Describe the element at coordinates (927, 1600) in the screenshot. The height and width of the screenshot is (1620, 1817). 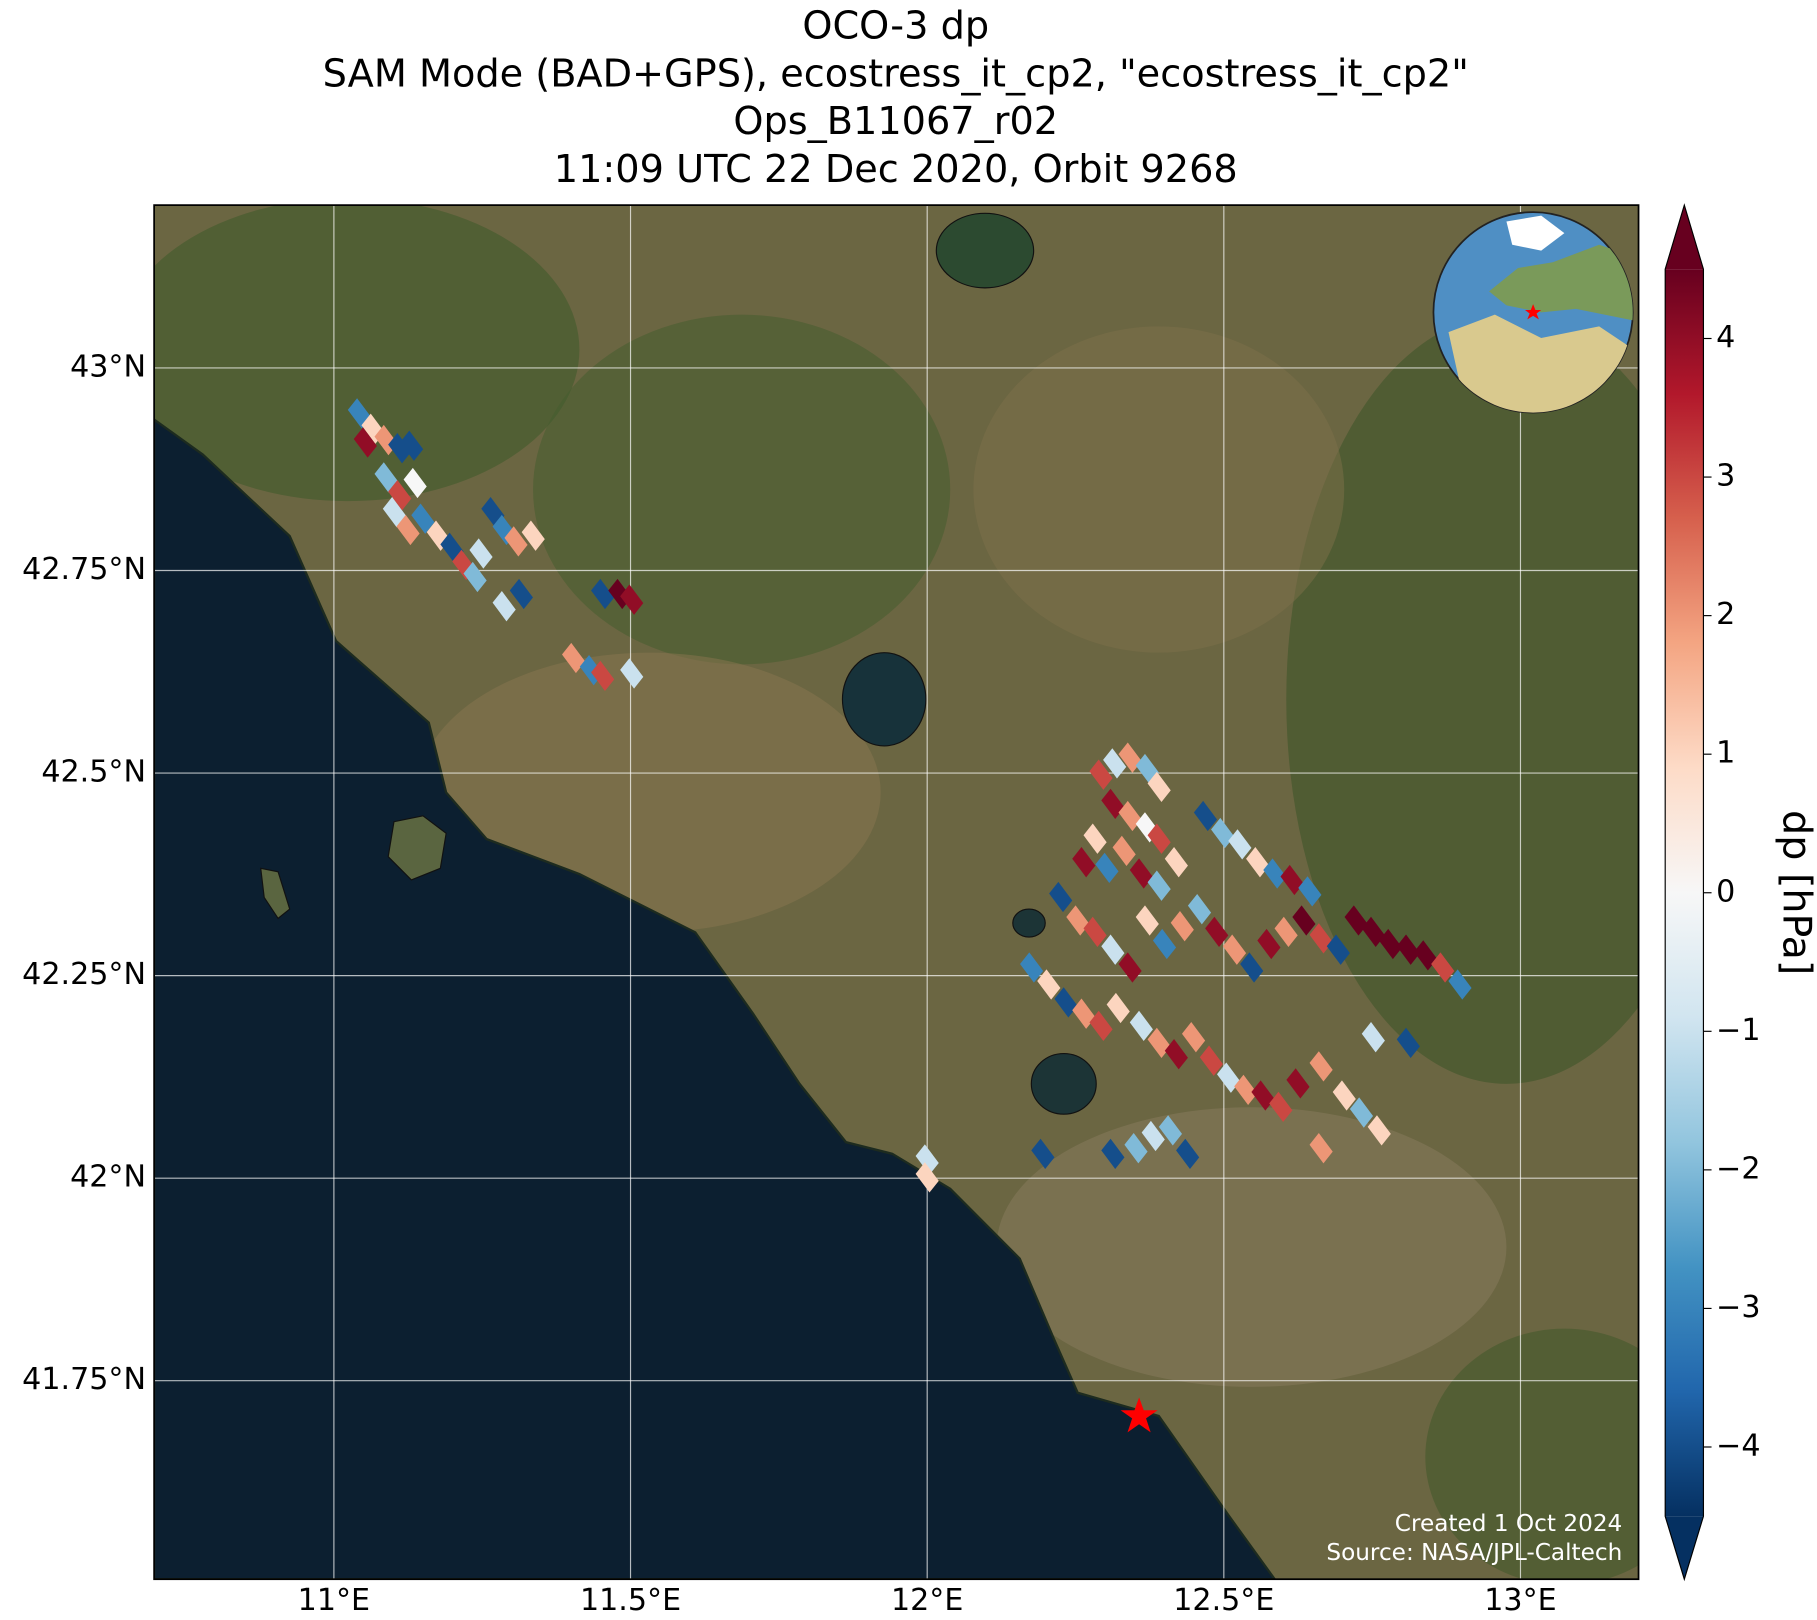
I see `lon-tick-label: 12°E` at that location.